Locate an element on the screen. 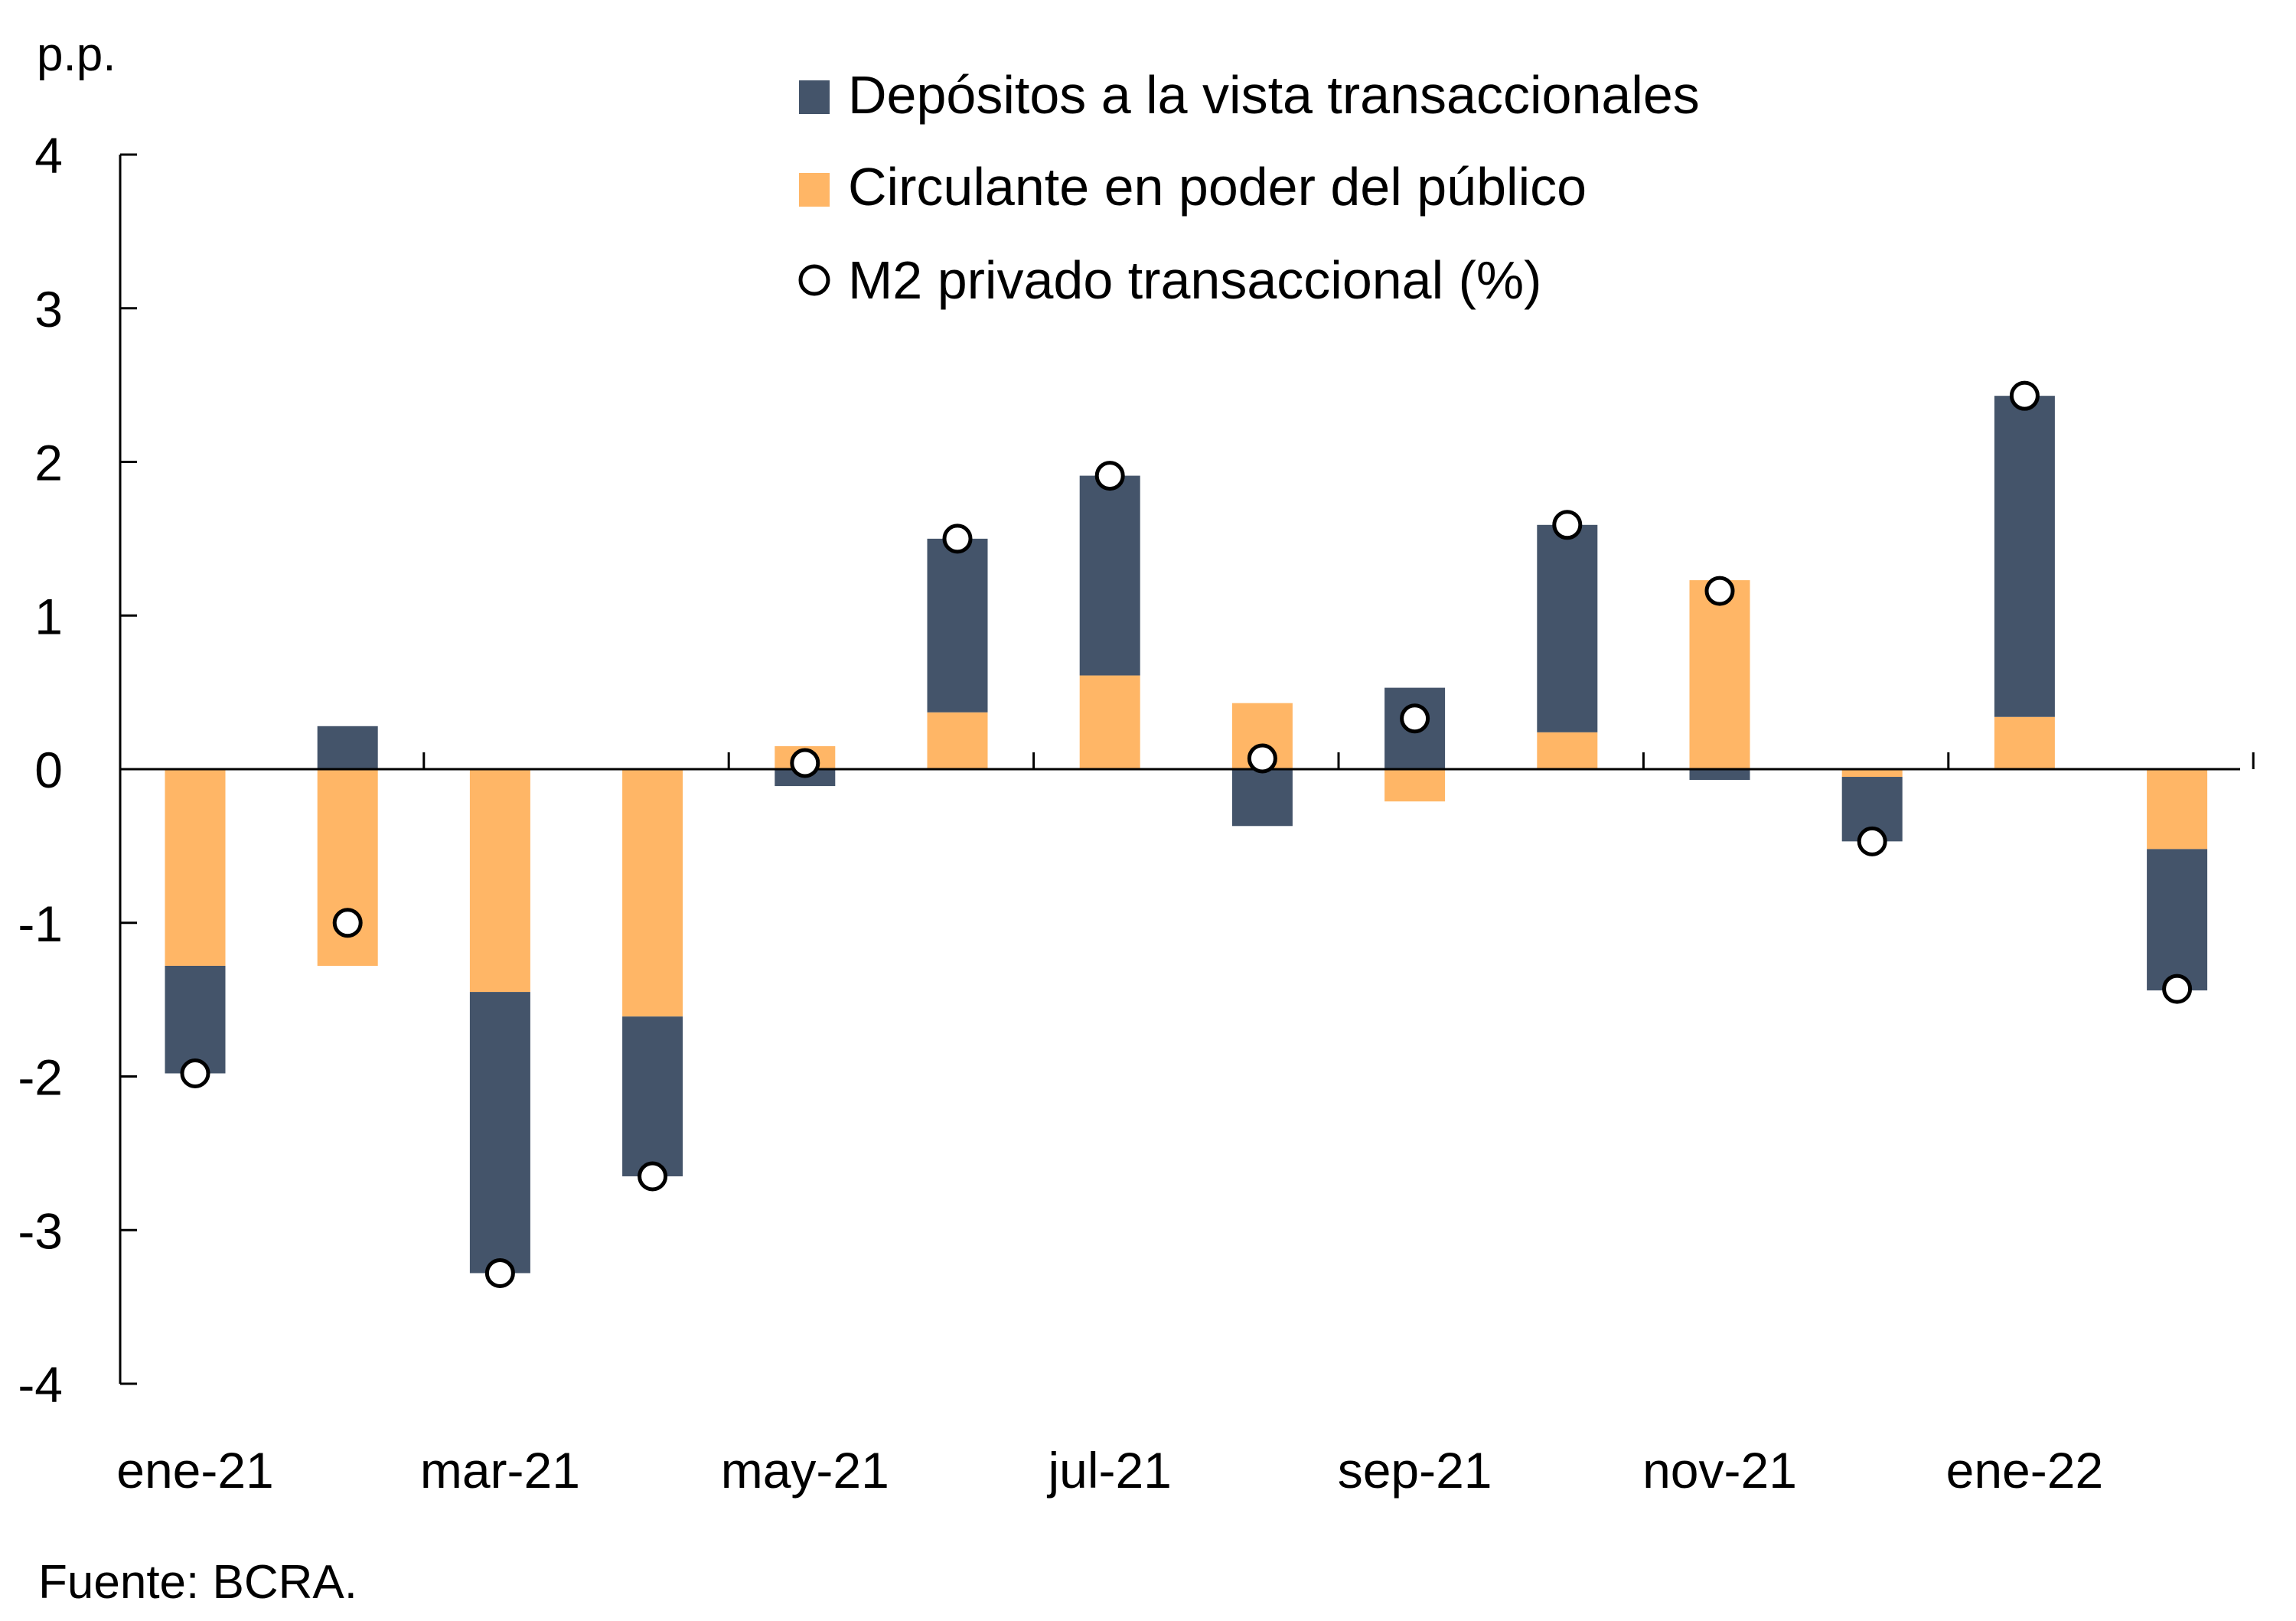 This screenshot has height=1621, width=2296. legend-item-depositos: Depósitos a la vista transaccionales is located at coordinates (1249, 95).